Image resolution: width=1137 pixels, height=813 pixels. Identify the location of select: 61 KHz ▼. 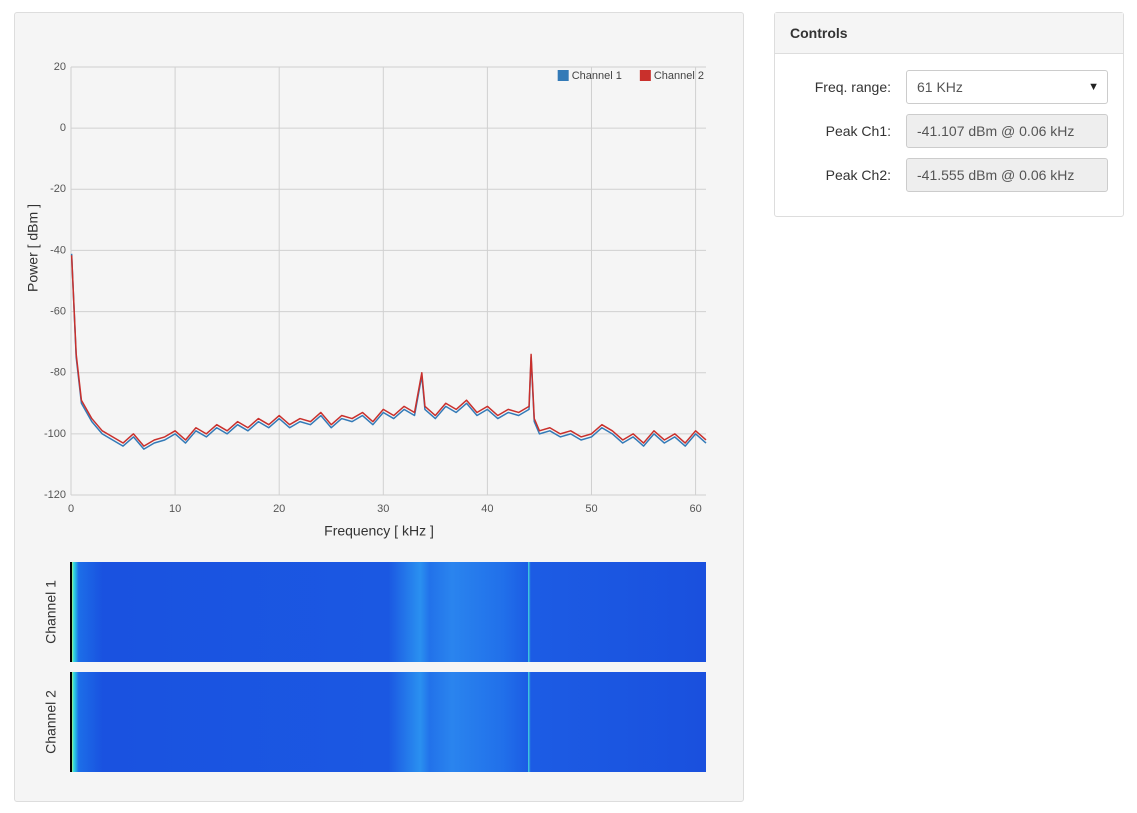
(1007, 87).